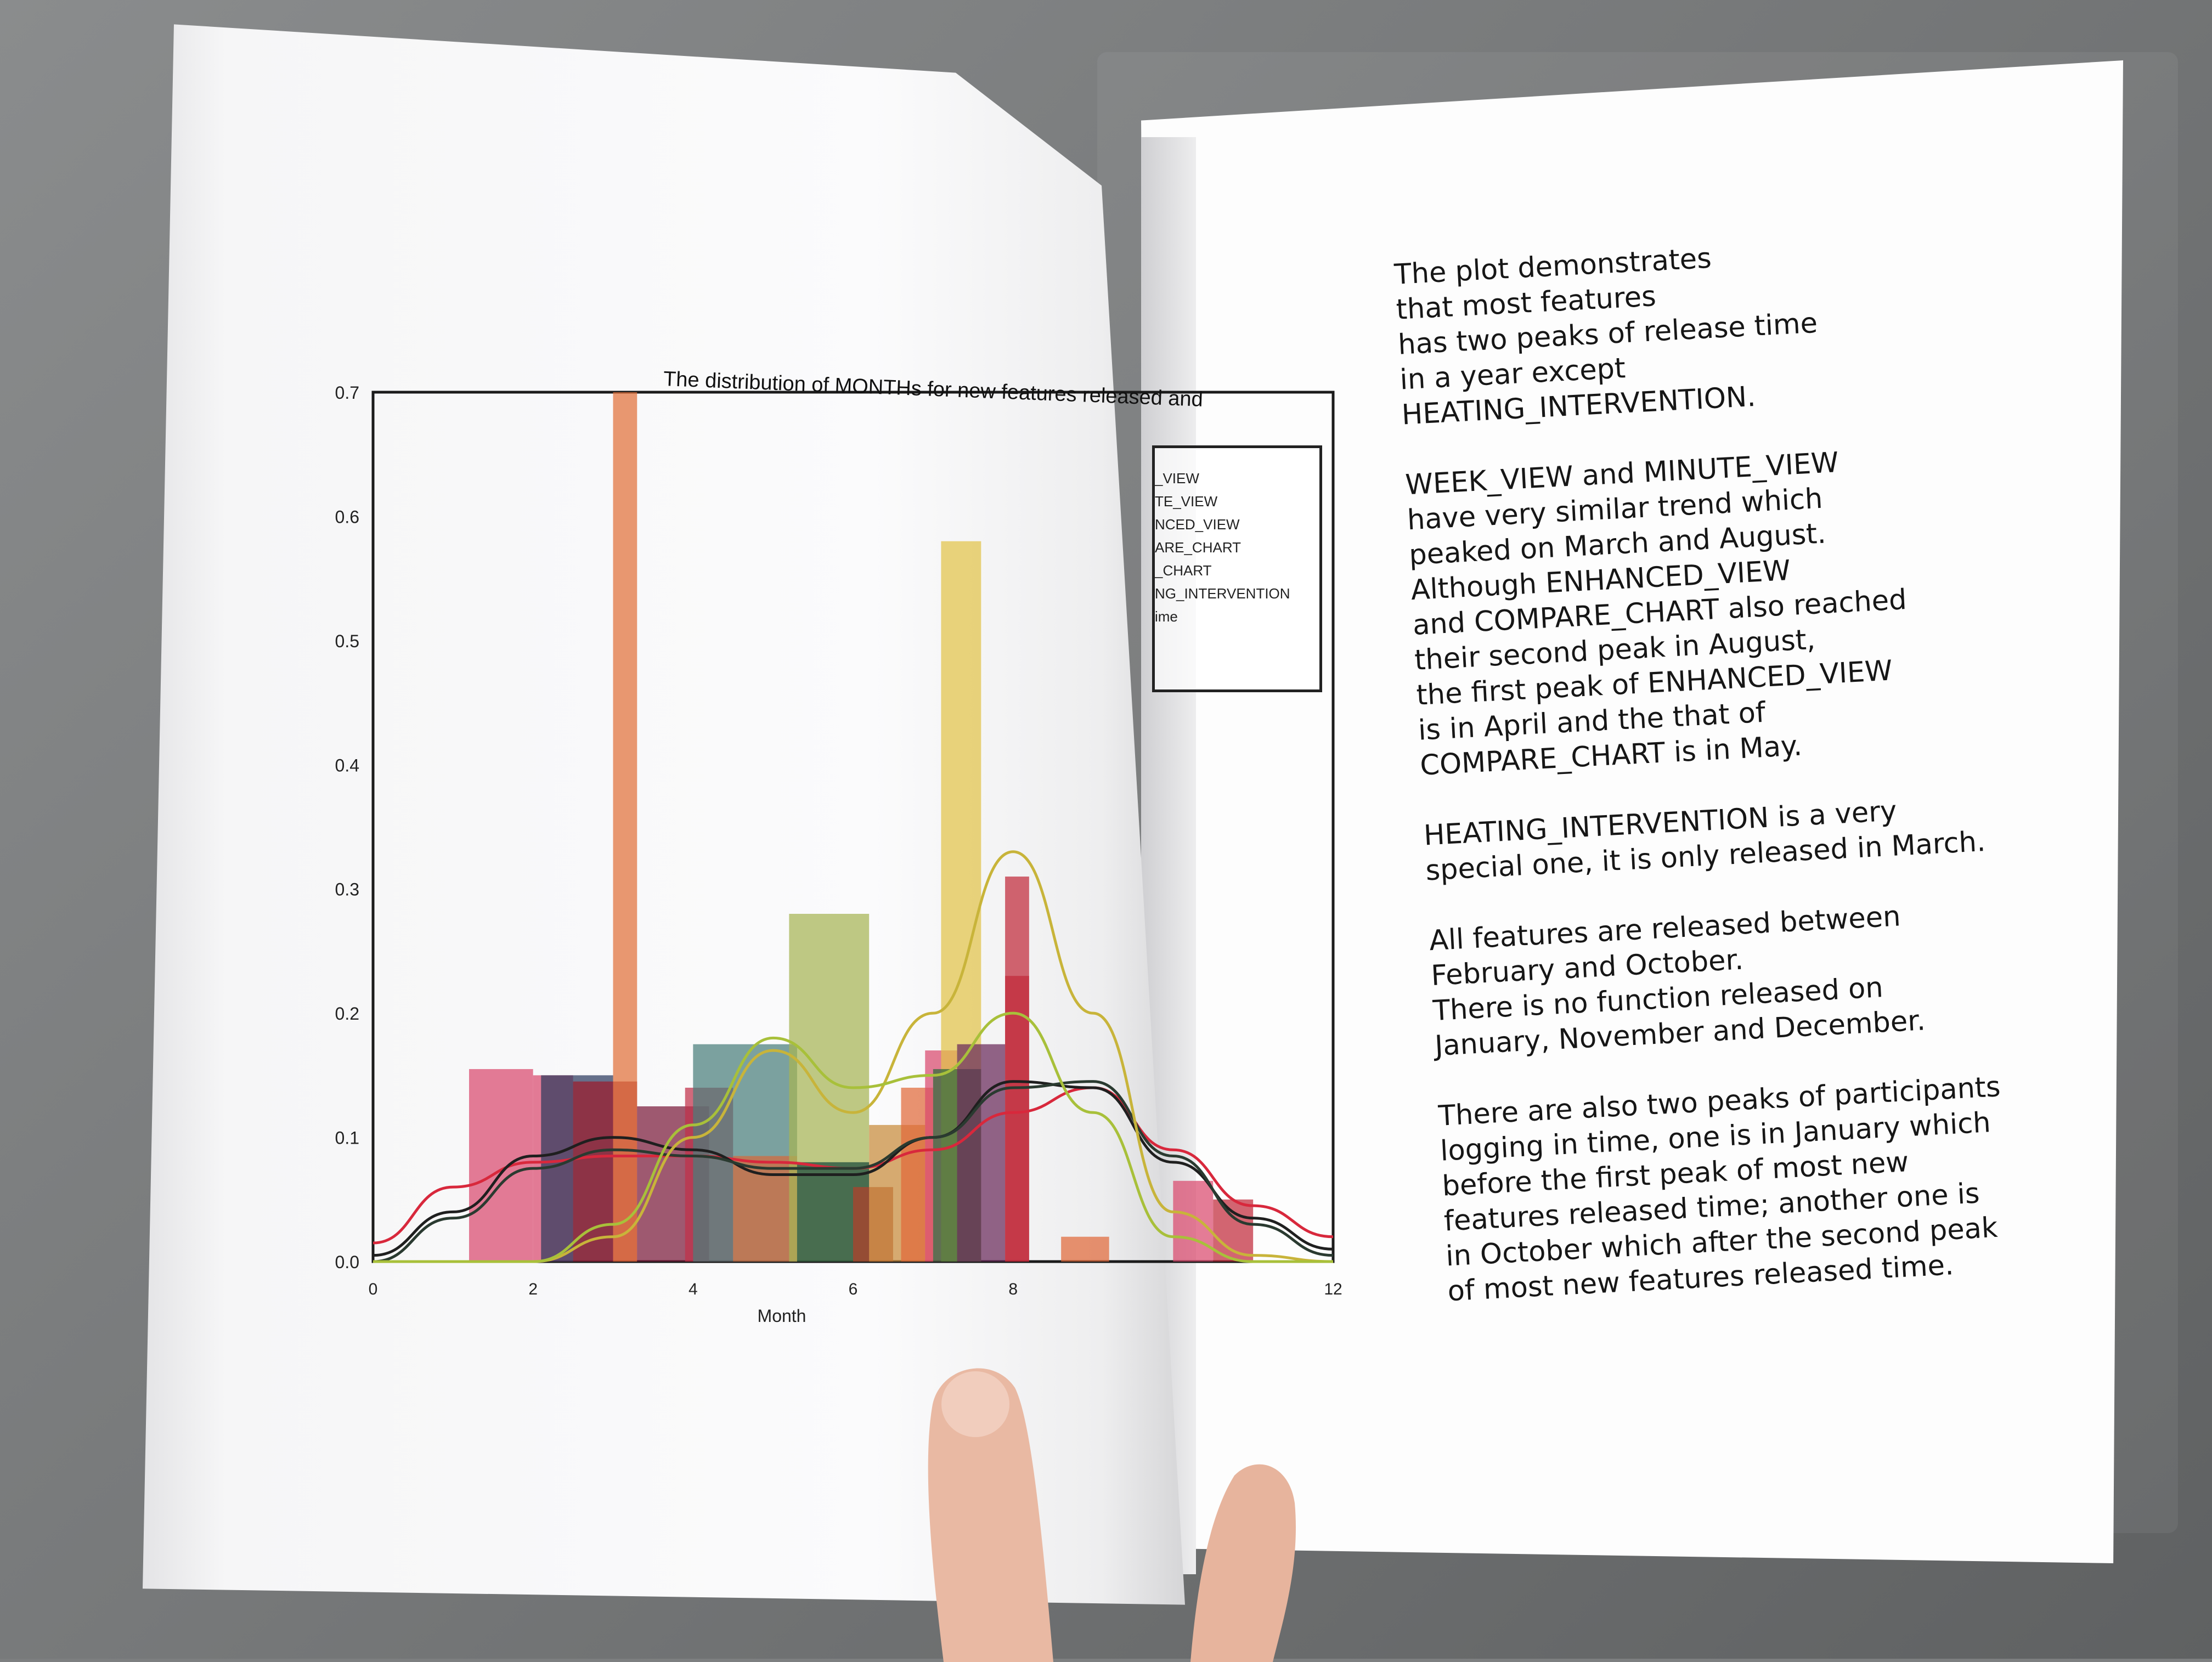 The image size is (2212, 1662). I want to click on x-tick-label: 12, so click(1333, 1289).